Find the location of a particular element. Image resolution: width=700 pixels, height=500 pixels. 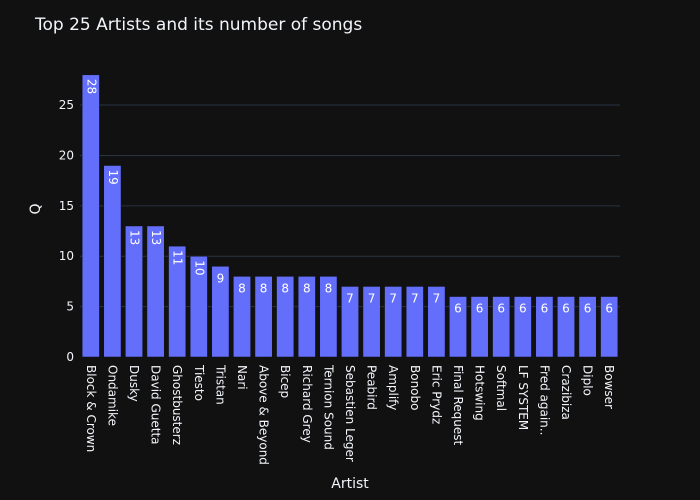

x-tick-label: Ghostbusterz is located at coordinates (177, 405).